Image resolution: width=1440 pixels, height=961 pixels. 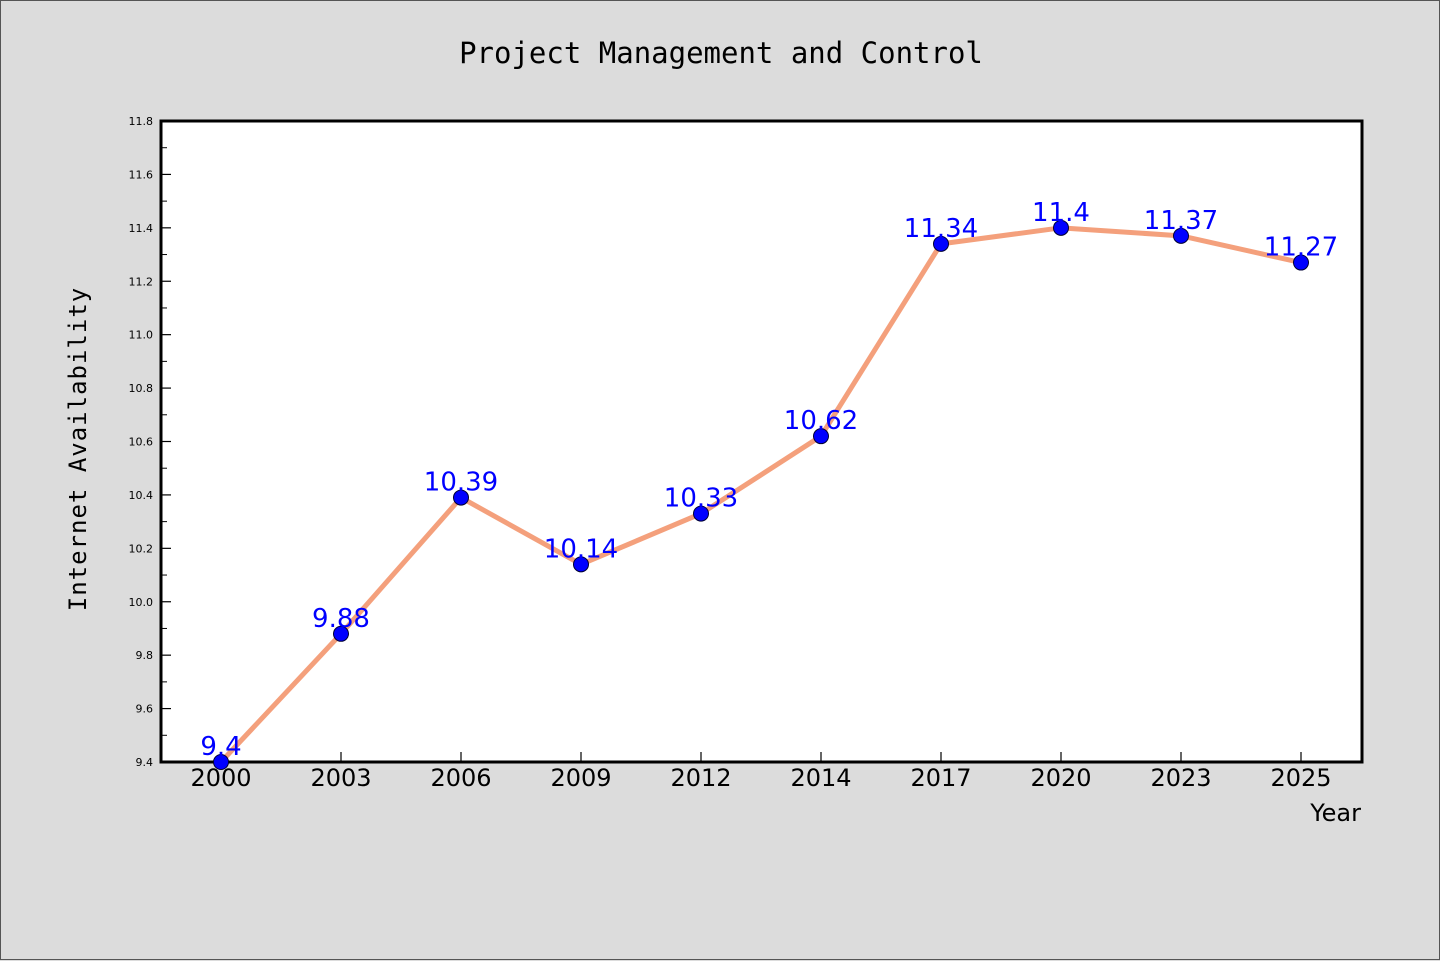 I want to click on y-tick-label: 9.4, so click(x=145, y=762).